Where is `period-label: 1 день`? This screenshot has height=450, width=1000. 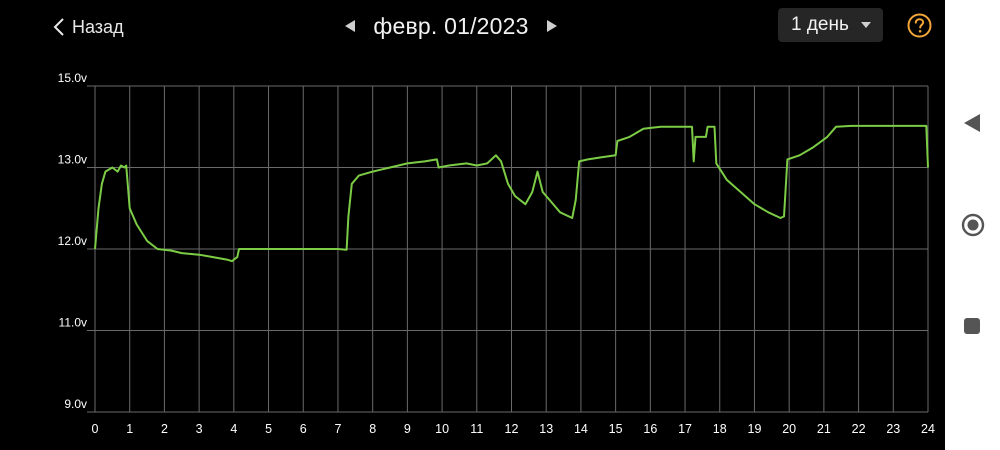
period-label: 1 день is located at coordinates (820, 24).